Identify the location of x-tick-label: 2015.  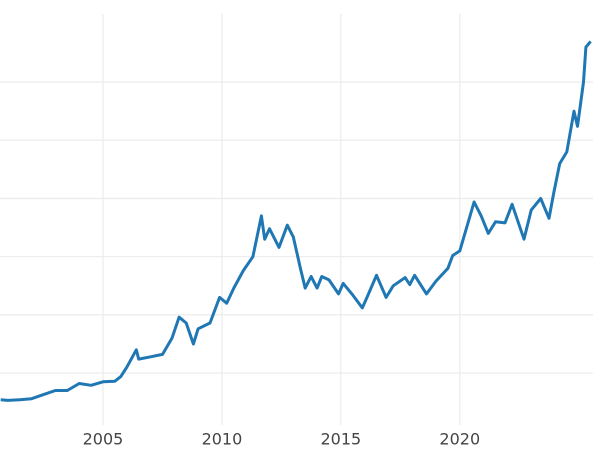
(341, 439).